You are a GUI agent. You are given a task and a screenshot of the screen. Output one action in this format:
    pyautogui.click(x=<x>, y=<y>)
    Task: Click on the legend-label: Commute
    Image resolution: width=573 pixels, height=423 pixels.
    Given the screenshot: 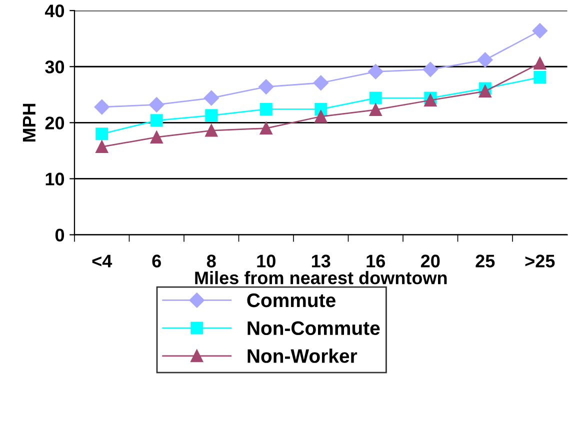 What is the action you would take?
    pyautogui.click(x=291, y=300)
    